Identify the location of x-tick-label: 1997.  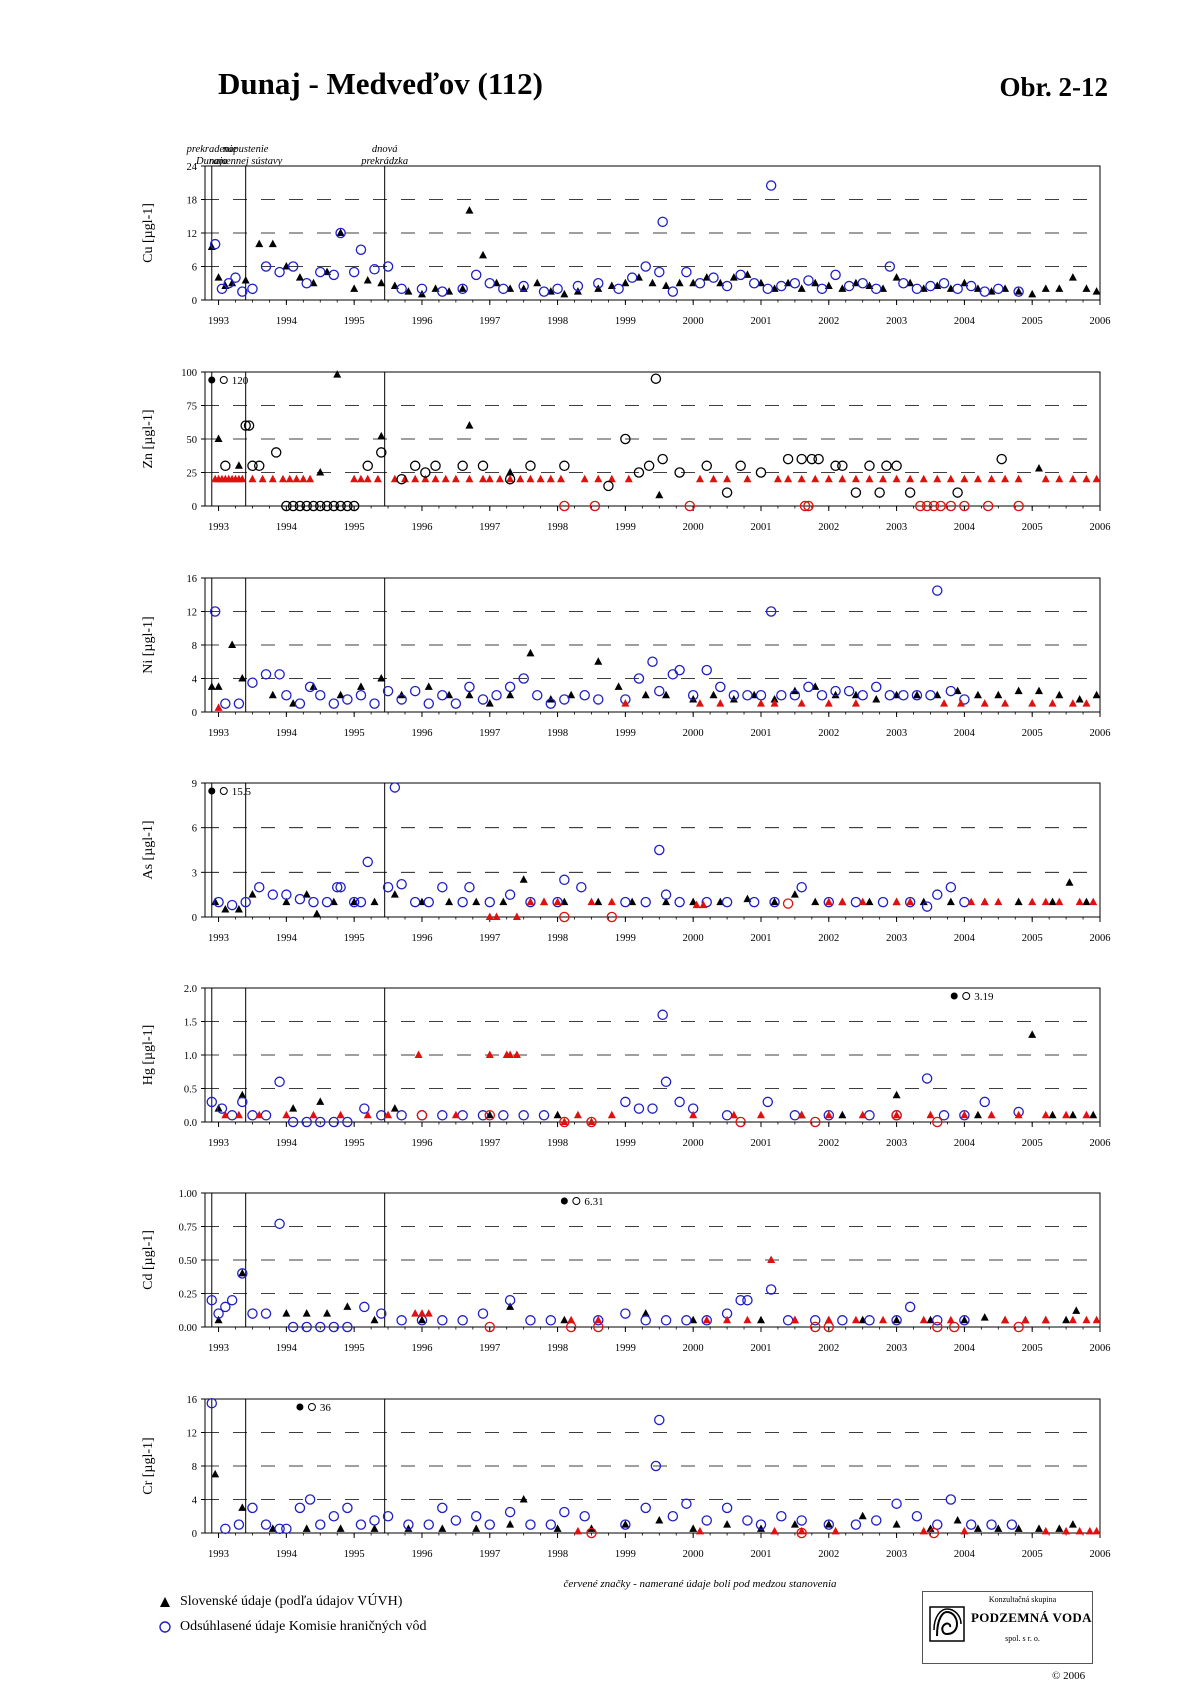
(489, 527).